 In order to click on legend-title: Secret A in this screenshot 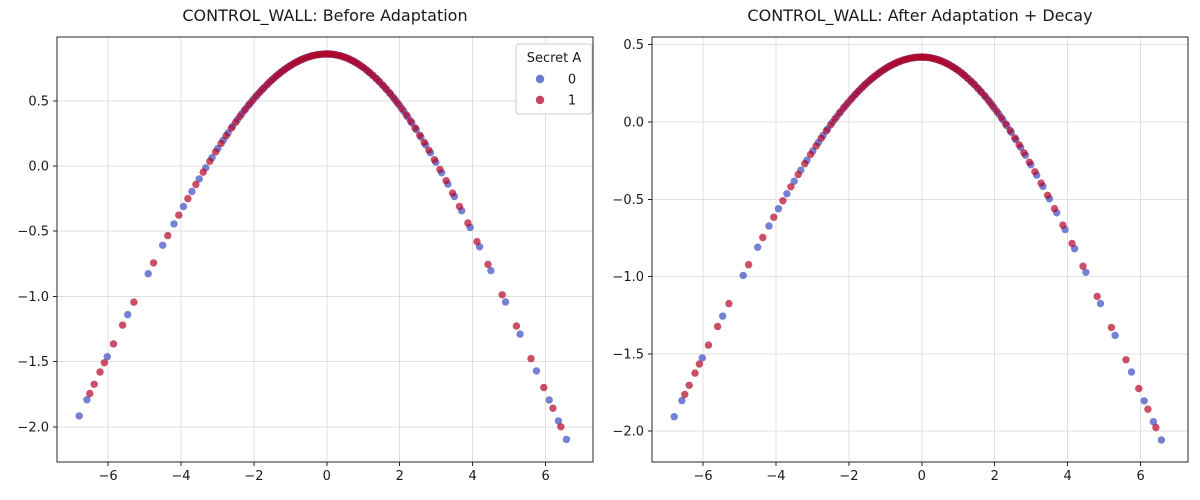, I will do `click(554, 58)`.